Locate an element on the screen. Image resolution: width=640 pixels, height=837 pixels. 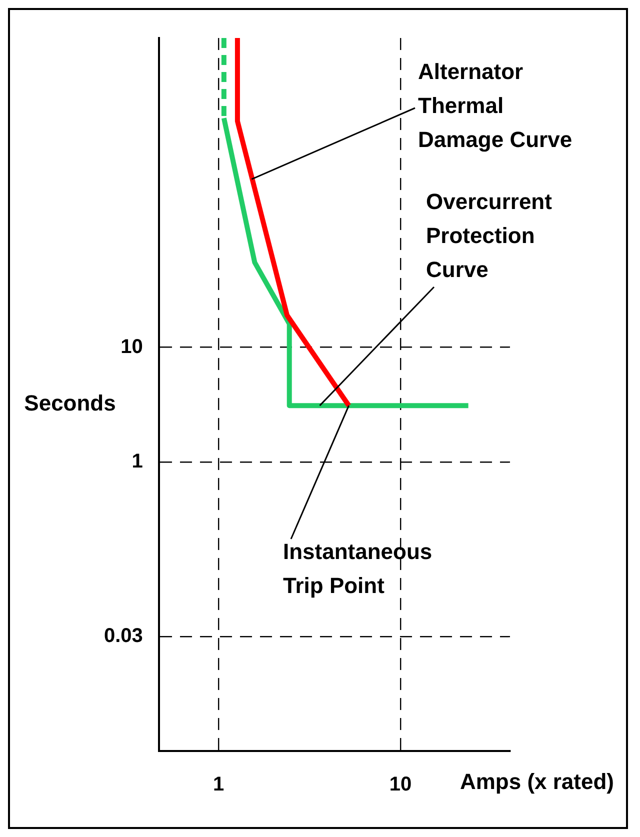
annotation: Instantaneous Trip Point is located at coordinates (357, 568).